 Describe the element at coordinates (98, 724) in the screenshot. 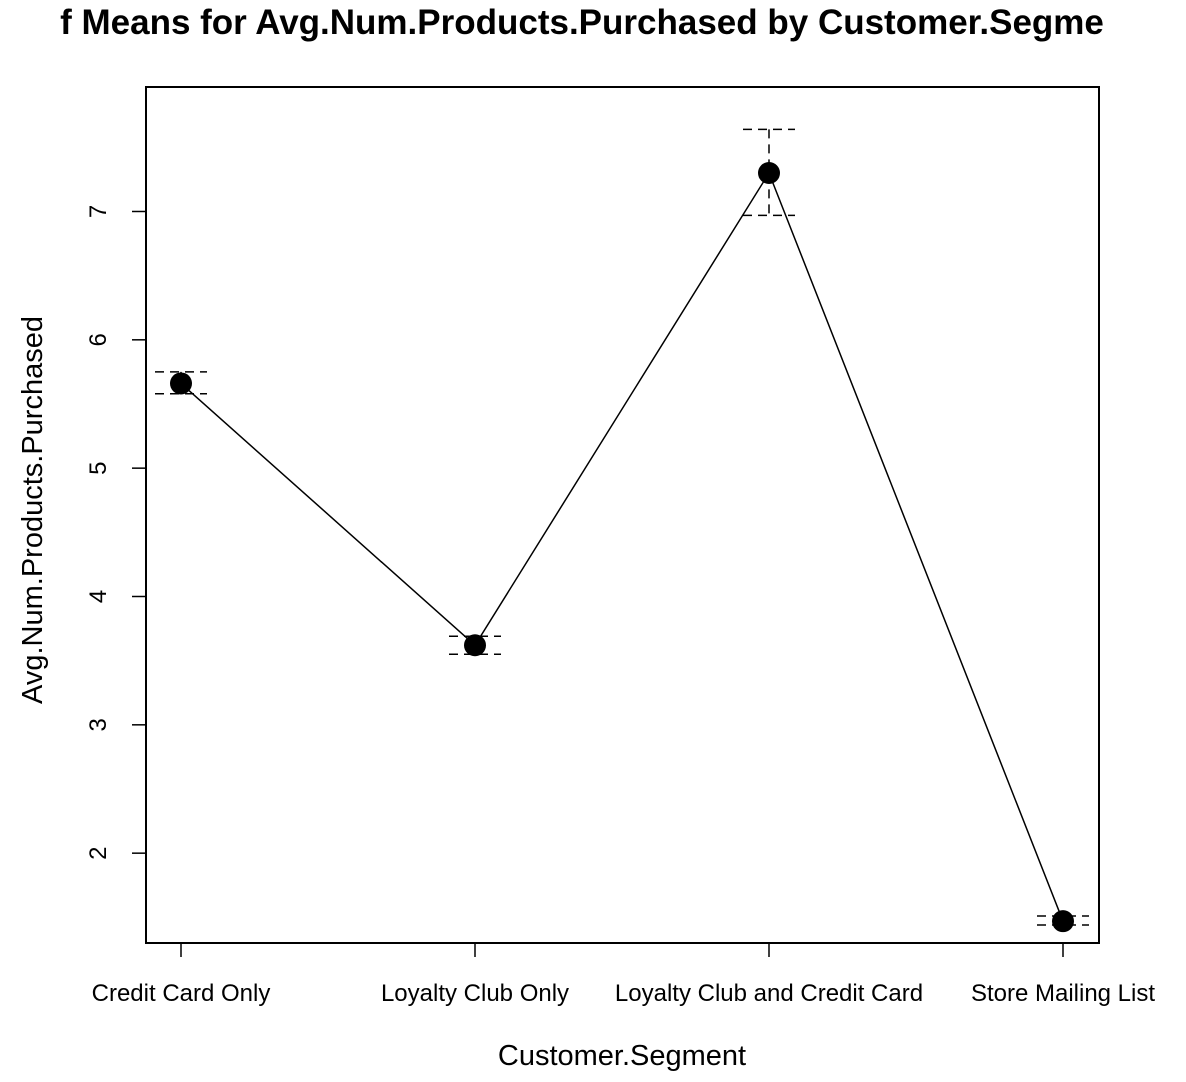

I see `y-tick-label: 3` at that location.